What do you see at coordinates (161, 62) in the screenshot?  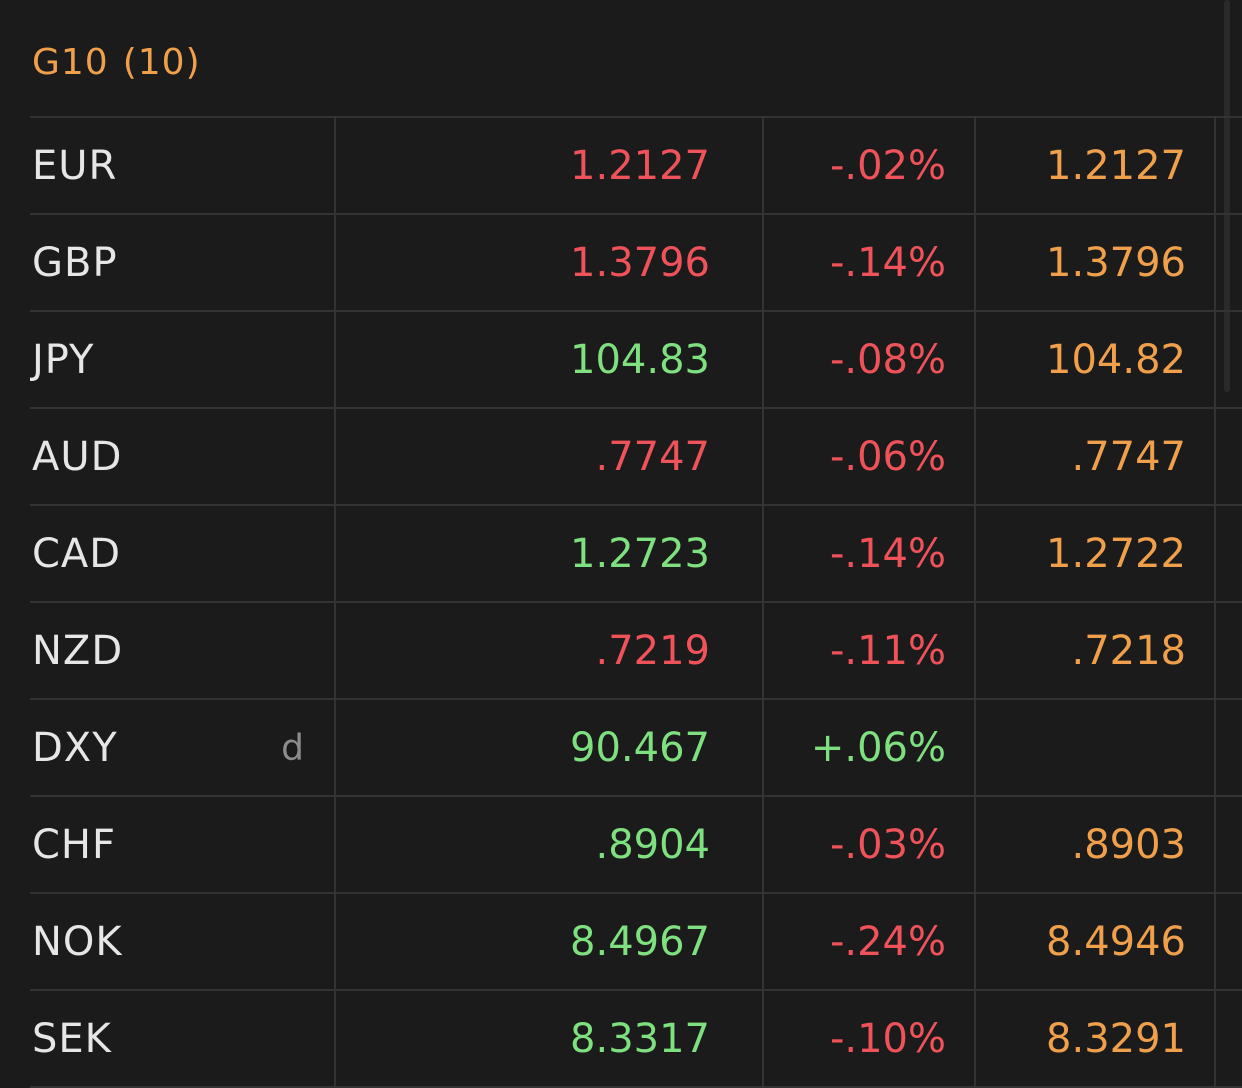 I see `group-count: (10)` at bounding box center [161, 62].